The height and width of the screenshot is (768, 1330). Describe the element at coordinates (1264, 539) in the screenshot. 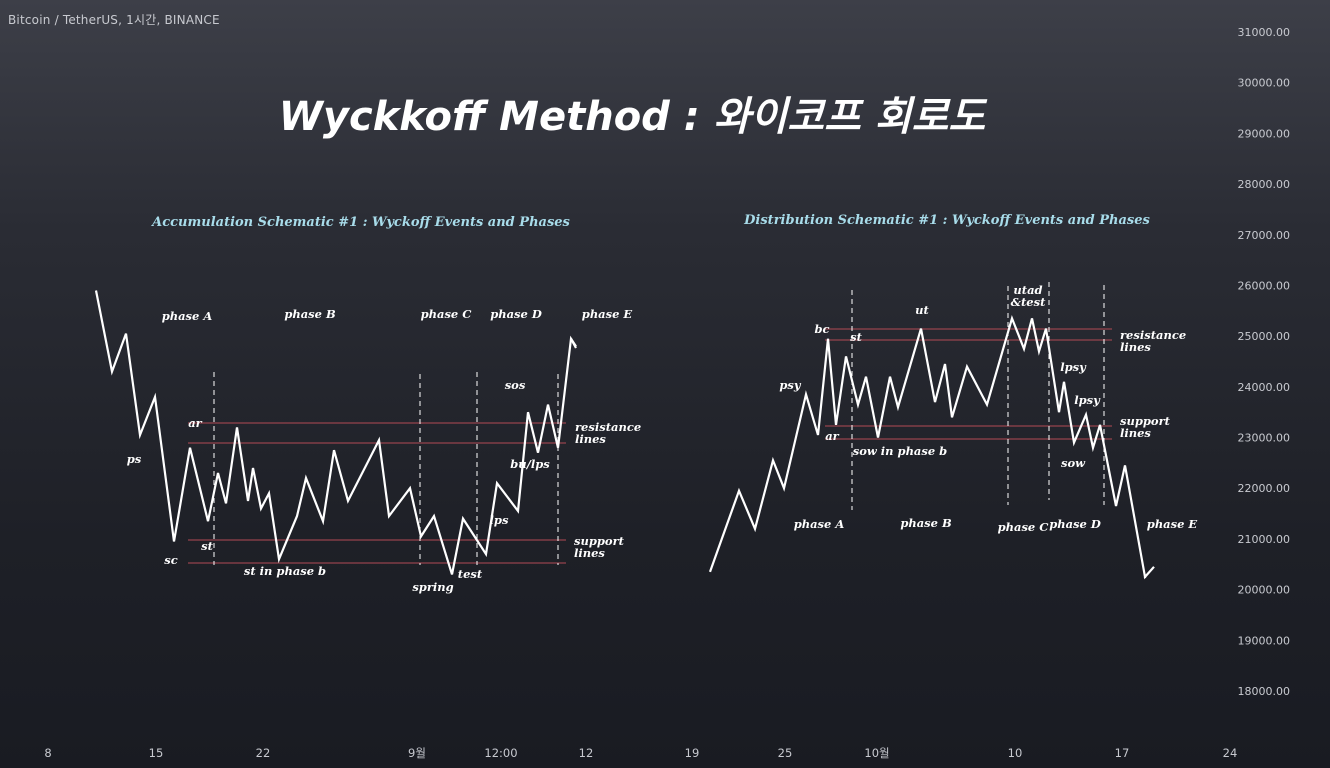

I see `price-tick-label: 21000.00` at that location.